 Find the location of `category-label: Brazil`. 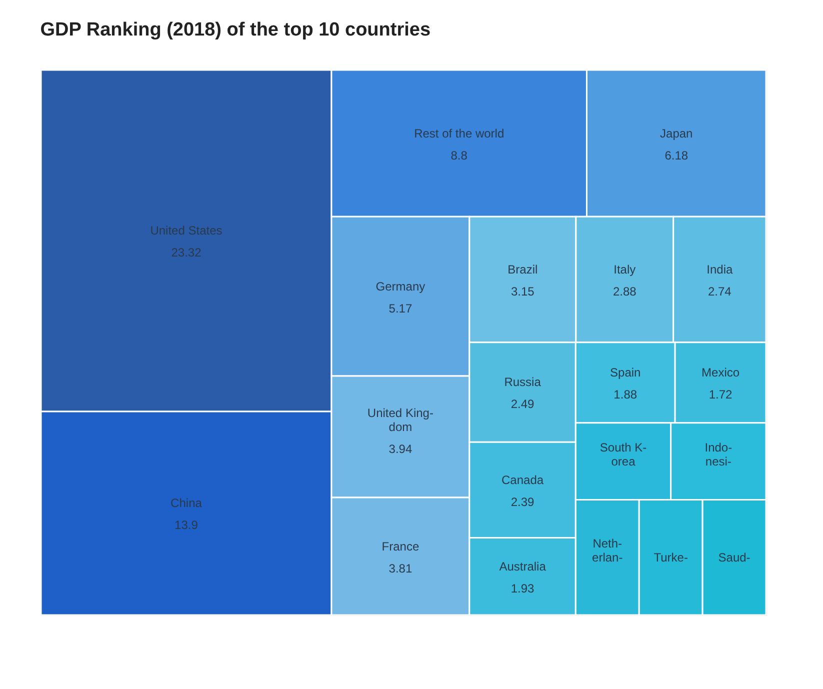

category-label: Brazil is located at coordinates (523, 269).